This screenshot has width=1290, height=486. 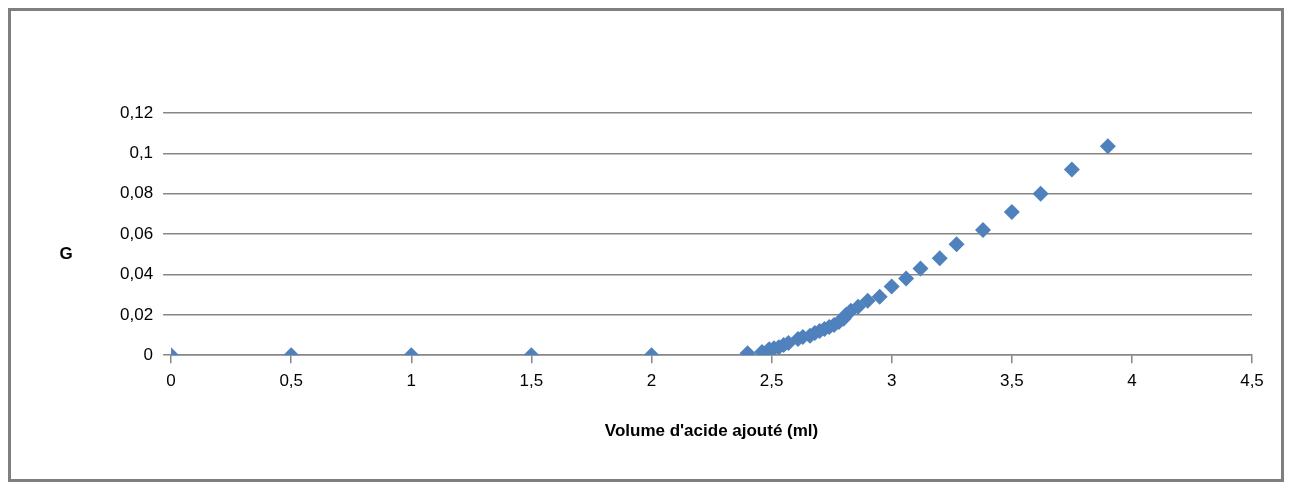 What do you see at coordinates (291, 381) in the screenshot?
I see `x-tick-label: 0,5` at bounding box center [291, 381].